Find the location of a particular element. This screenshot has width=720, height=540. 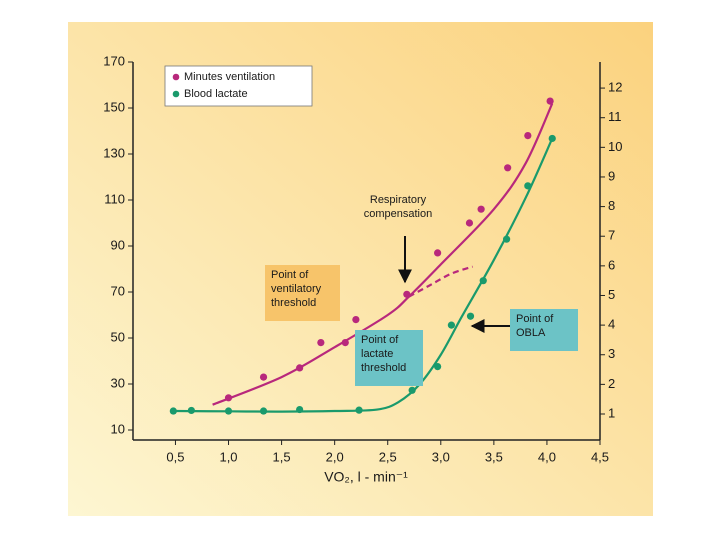

legend is located at coordinates (238, 86).